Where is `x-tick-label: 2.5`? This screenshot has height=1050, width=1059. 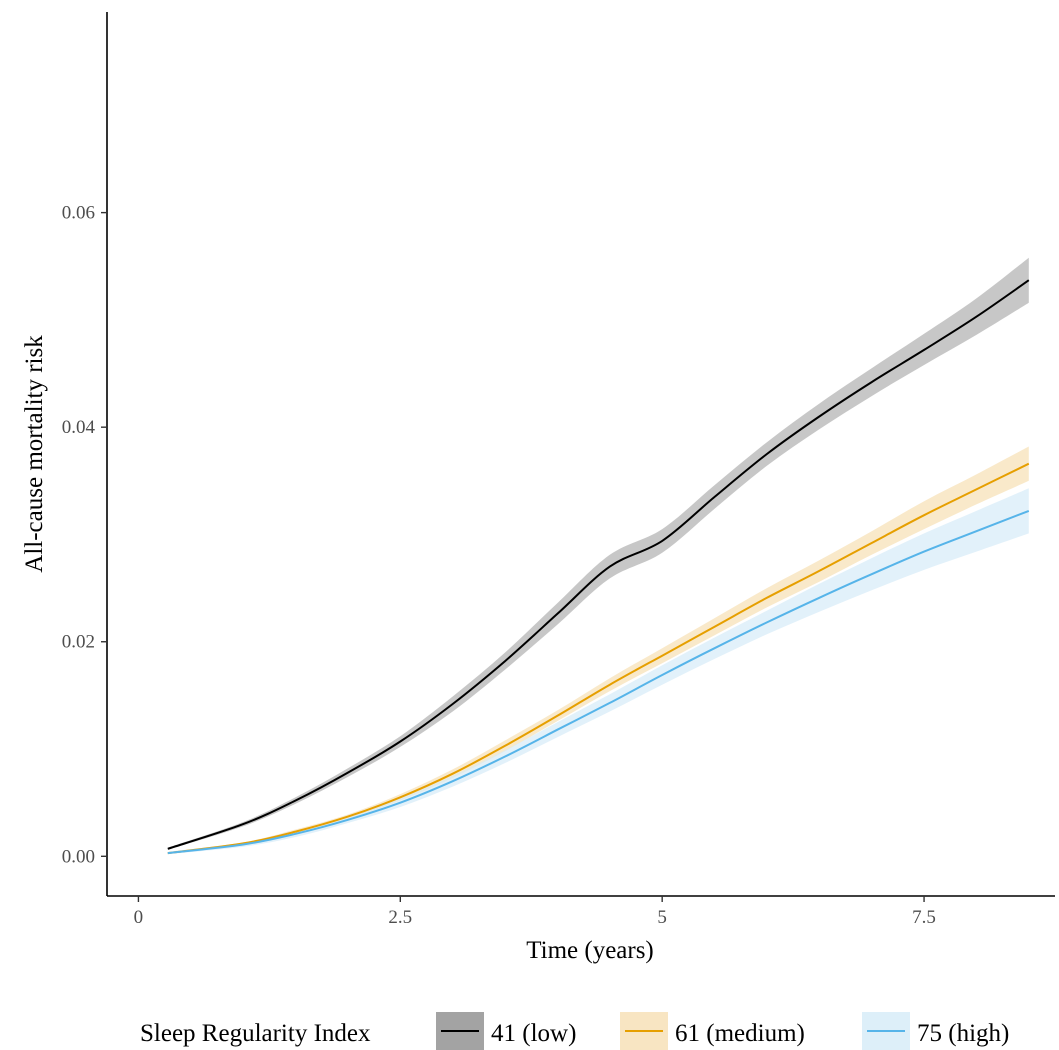 x-tick-label: 2.5 is located at coordinates (400, 917).